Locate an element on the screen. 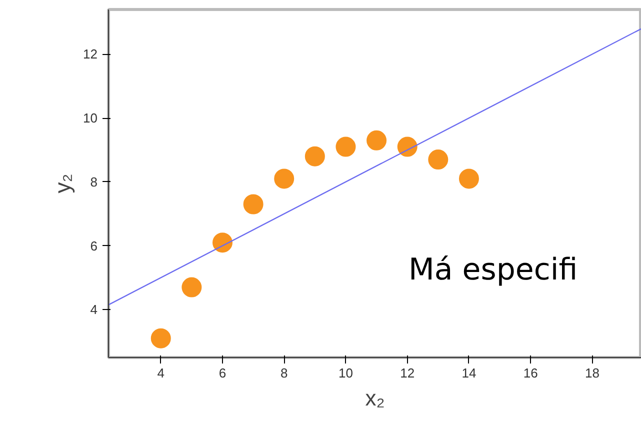 This screenshot has width=641, height=439. x-tick-label: 8 is located at coordinates (284, 373).